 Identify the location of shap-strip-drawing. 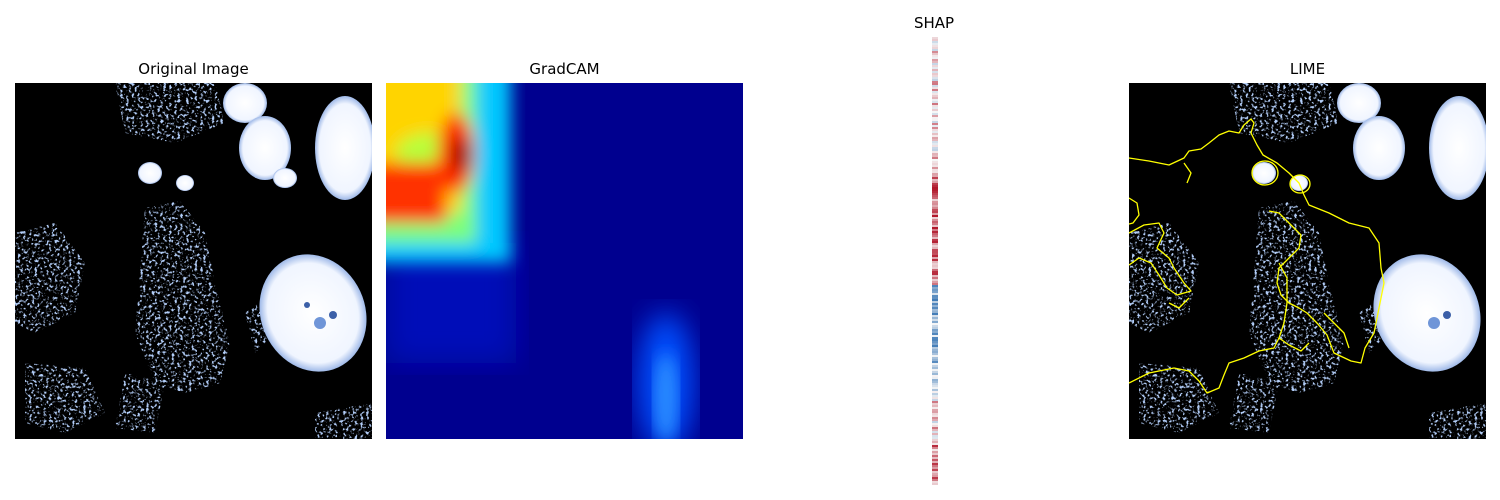
(935, 261).